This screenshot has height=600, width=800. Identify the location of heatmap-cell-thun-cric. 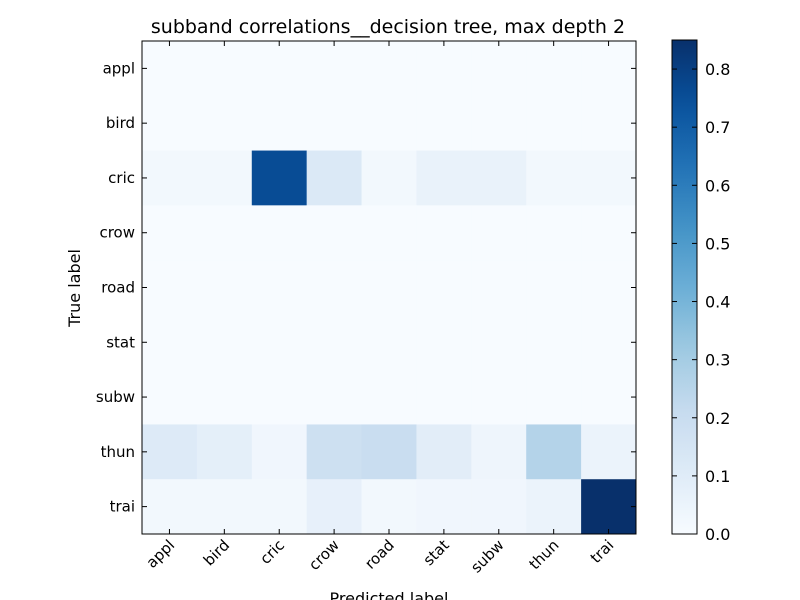
(279, 452).